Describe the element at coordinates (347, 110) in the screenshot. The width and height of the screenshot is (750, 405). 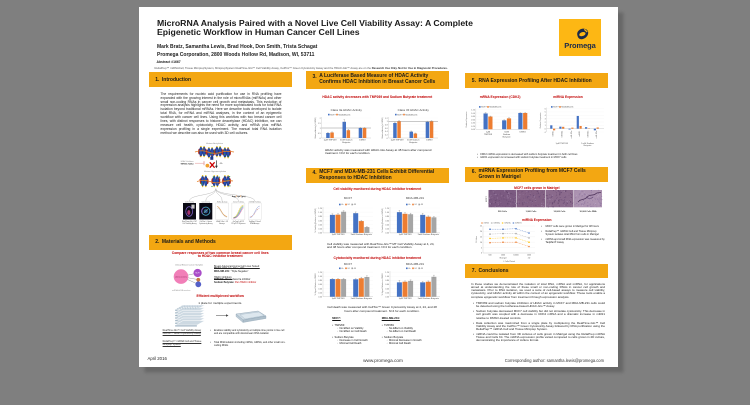
I see `svg-text: Class IIa HDAC Activity` at that location.